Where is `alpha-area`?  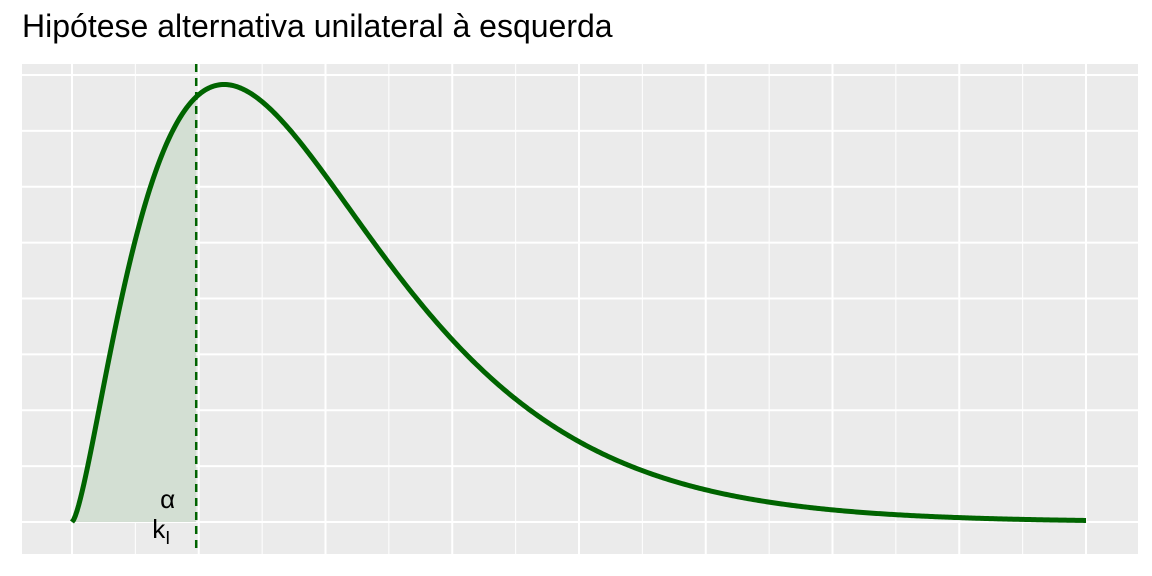
alpha-area is located at coordinates (134, 309).